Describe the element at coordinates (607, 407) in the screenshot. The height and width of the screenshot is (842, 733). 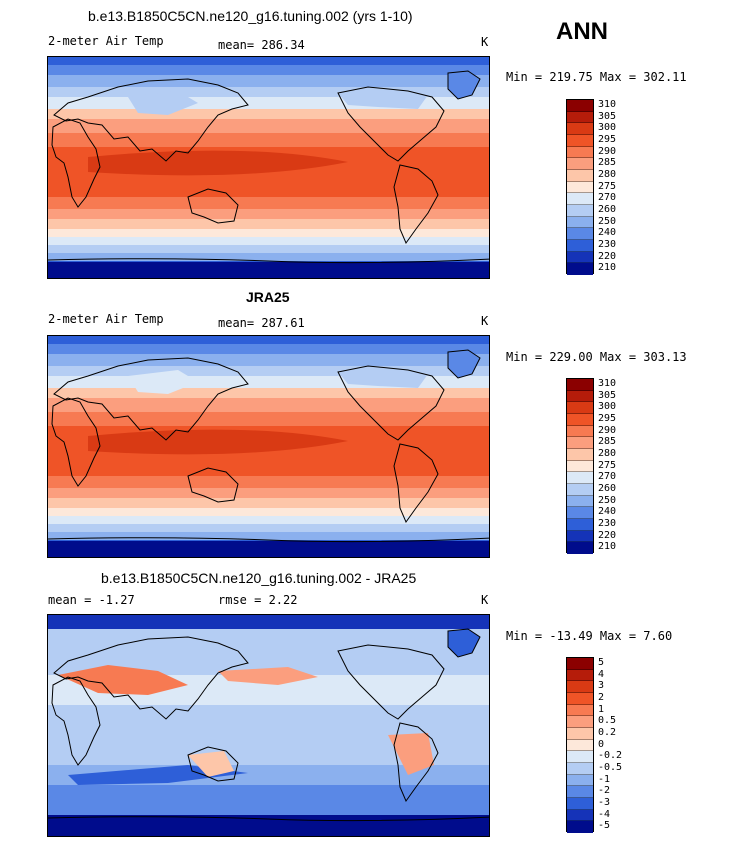
I see `colorbar-tick-label: 300` at that location.